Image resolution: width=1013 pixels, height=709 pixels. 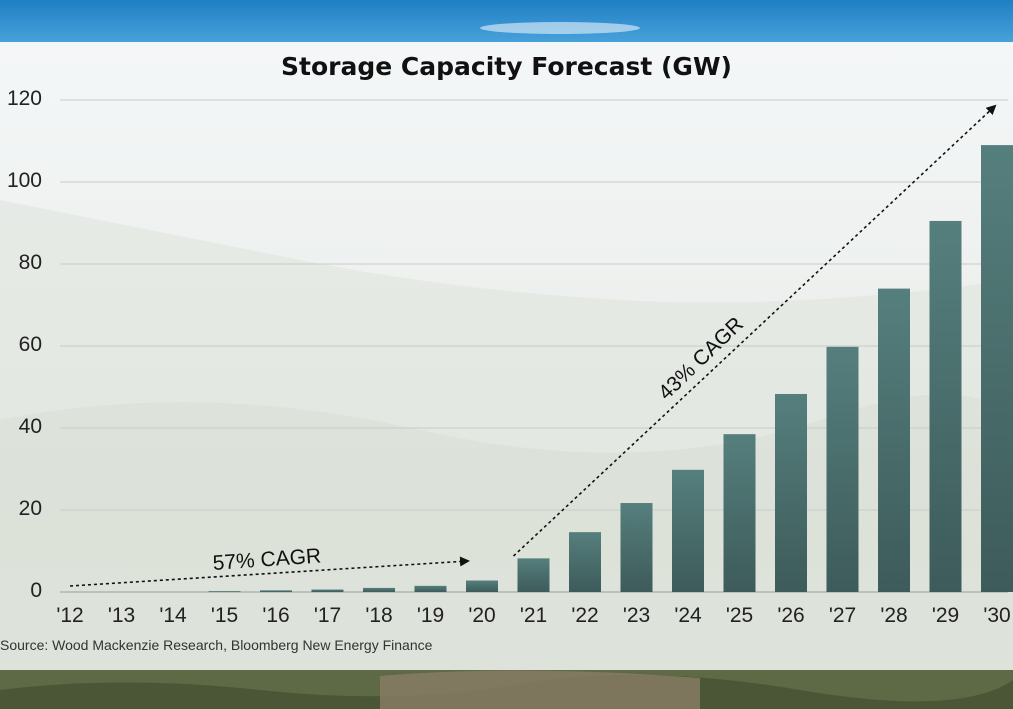 I want to click on y-tick-label: 80, so click(x=30, y=262).